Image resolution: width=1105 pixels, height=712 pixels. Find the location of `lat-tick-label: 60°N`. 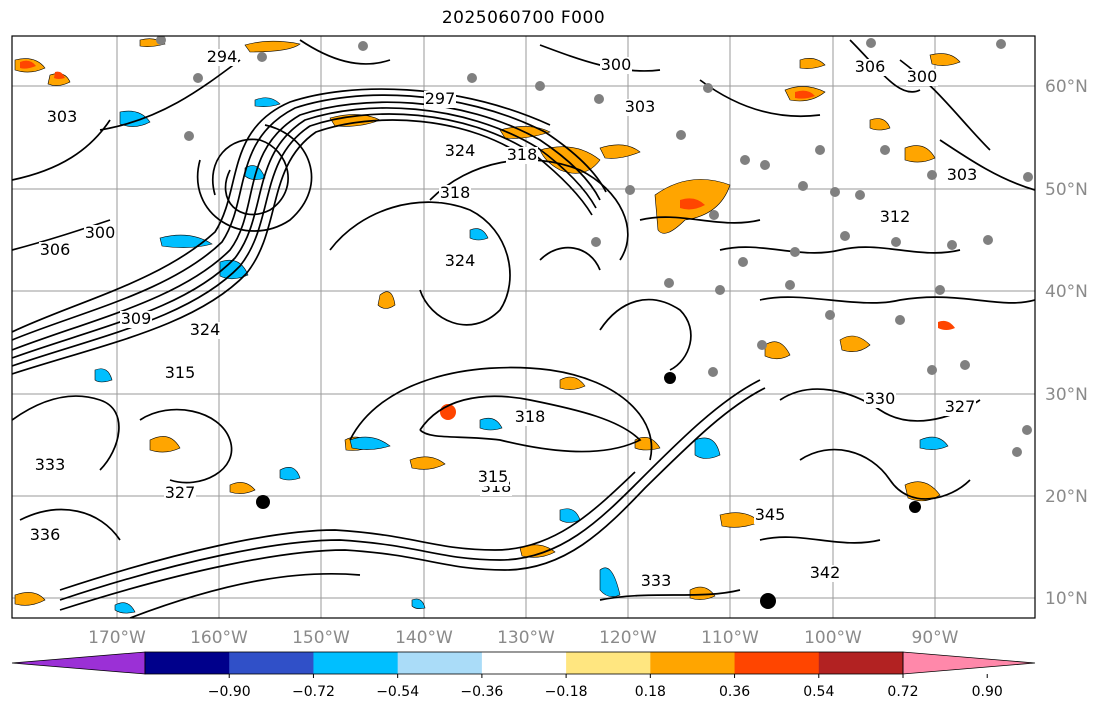

lat-tick-label: 60°N is located at coordinates (1066, 87).